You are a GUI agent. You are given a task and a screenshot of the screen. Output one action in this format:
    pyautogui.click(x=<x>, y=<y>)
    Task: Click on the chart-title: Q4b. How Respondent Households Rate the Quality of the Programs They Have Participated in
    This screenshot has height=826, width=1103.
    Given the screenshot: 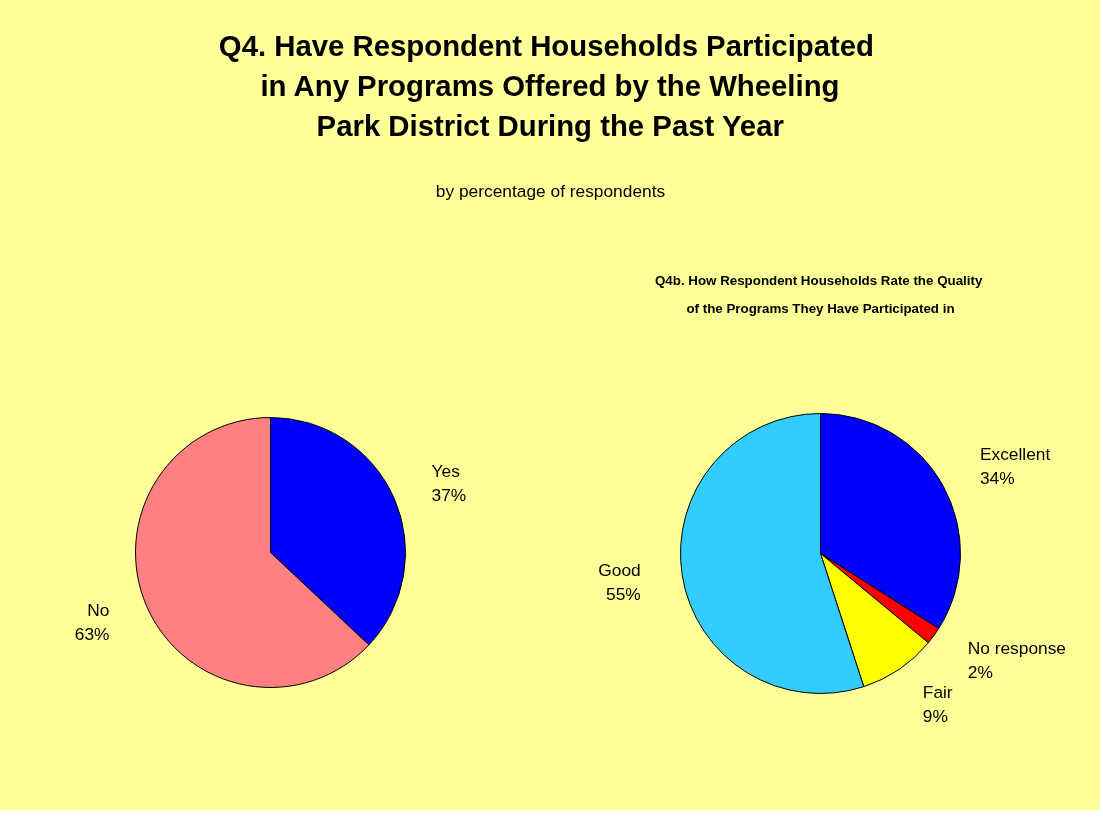 What is the action you would take?
    pyautogui.click(x=818, y=294)
    